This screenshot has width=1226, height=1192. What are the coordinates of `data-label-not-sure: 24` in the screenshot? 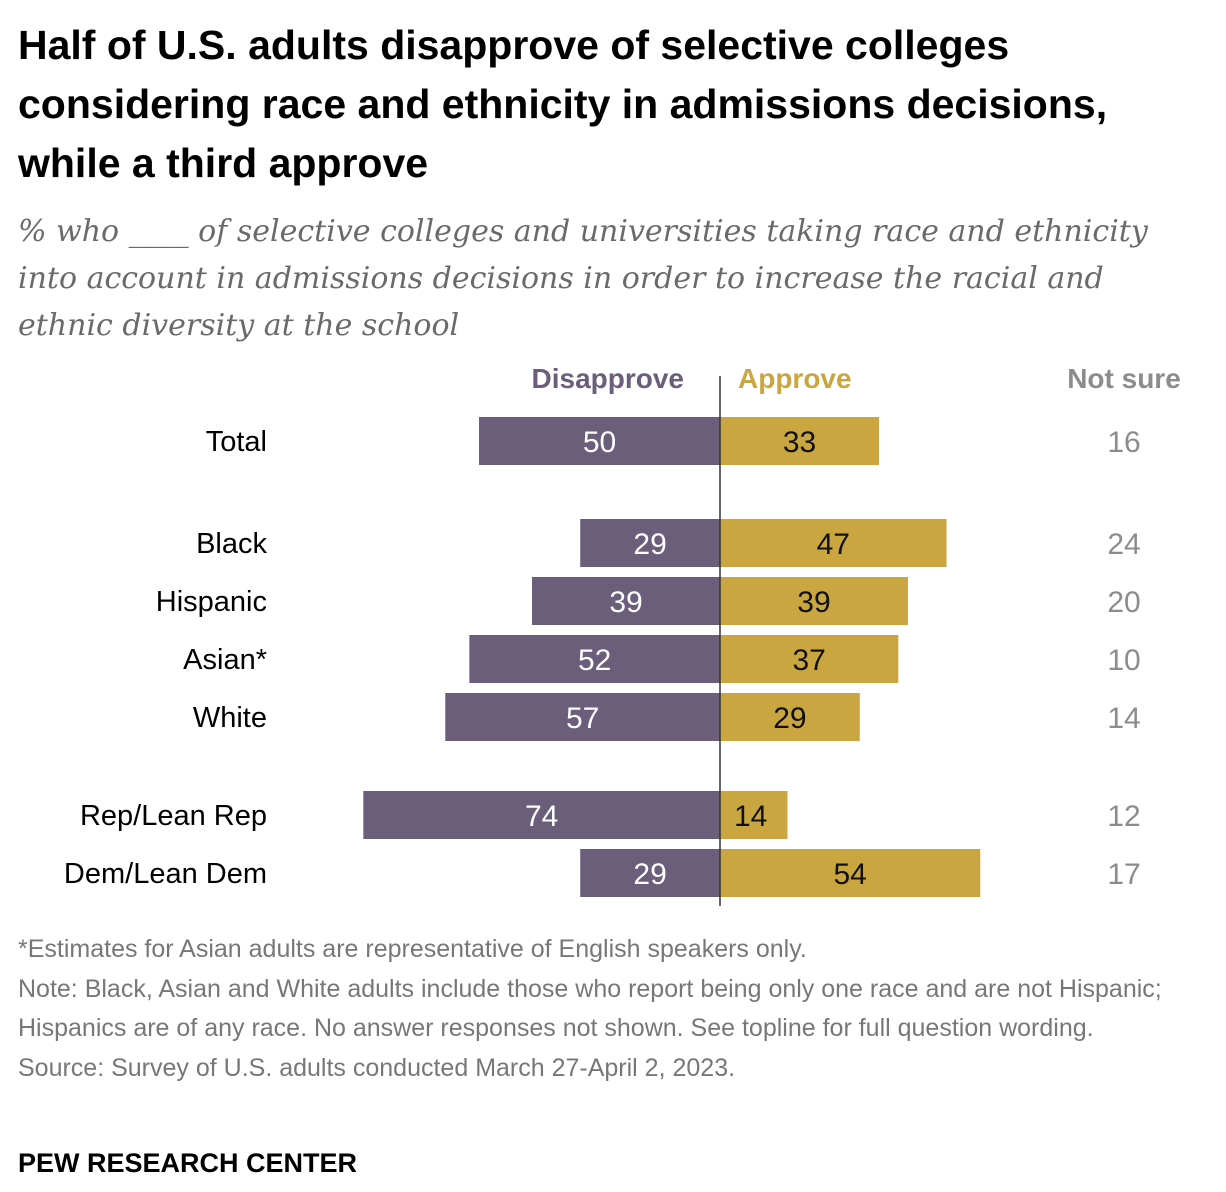 It's located at (1123, 544).